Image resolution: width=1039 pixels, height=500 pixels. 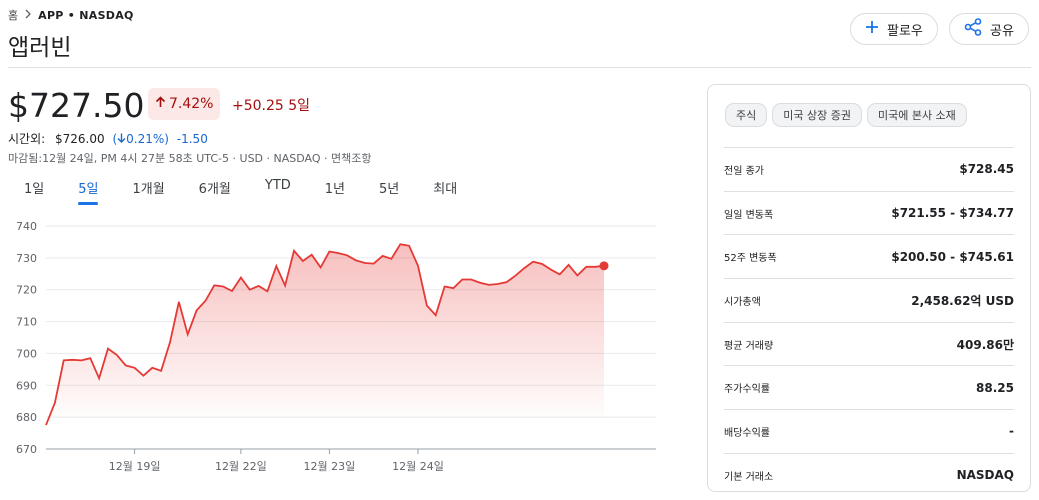 I want to click on tab-1d: 1일, so click(x=34, y=189).